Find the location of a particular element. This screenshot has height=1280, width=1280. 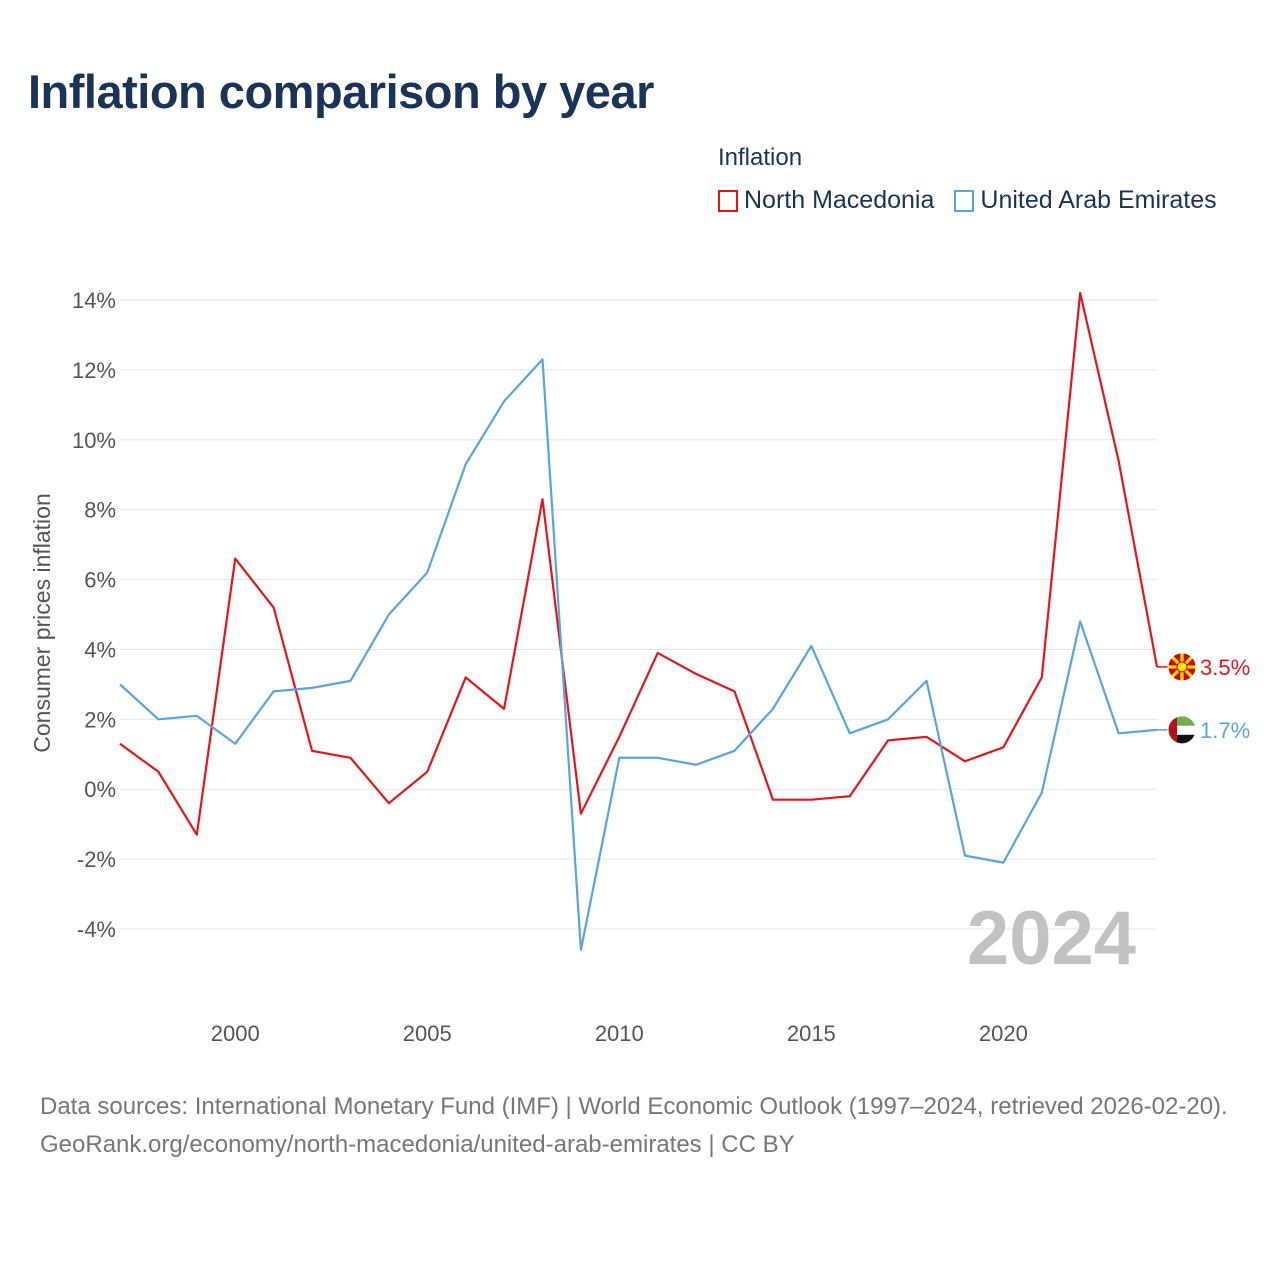

end-labels: 3.5% 1.7% is located at coordinates (1203, 698).